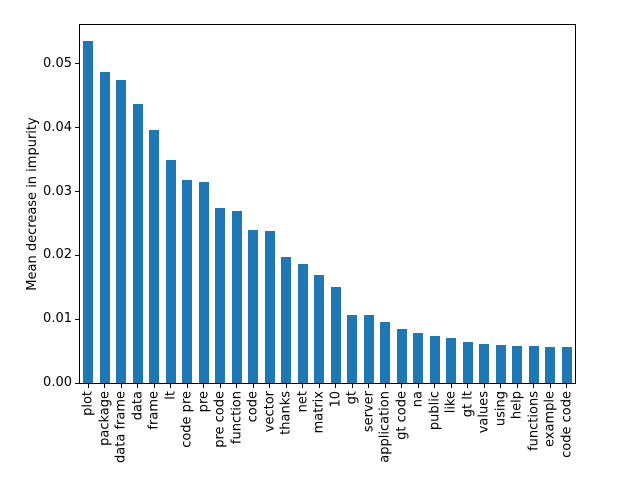 This screenshot has height=480, width=640. I want to click on x-tick-mark-thanks, so click(286, 386).